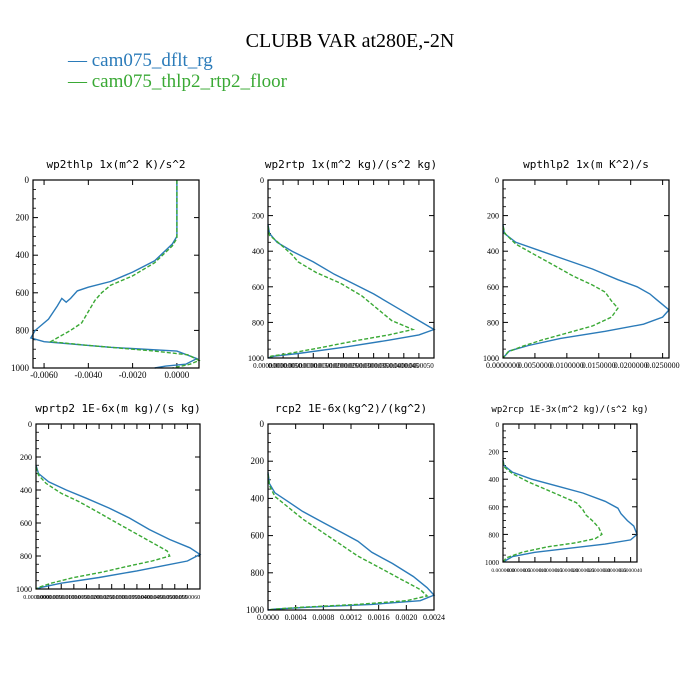  What do you see at coordinates (115, 164) in the screenshot?
I see `panel-title: wp2thlp 1x(m^2 K)/s^2` at bounding box center [115, 164].